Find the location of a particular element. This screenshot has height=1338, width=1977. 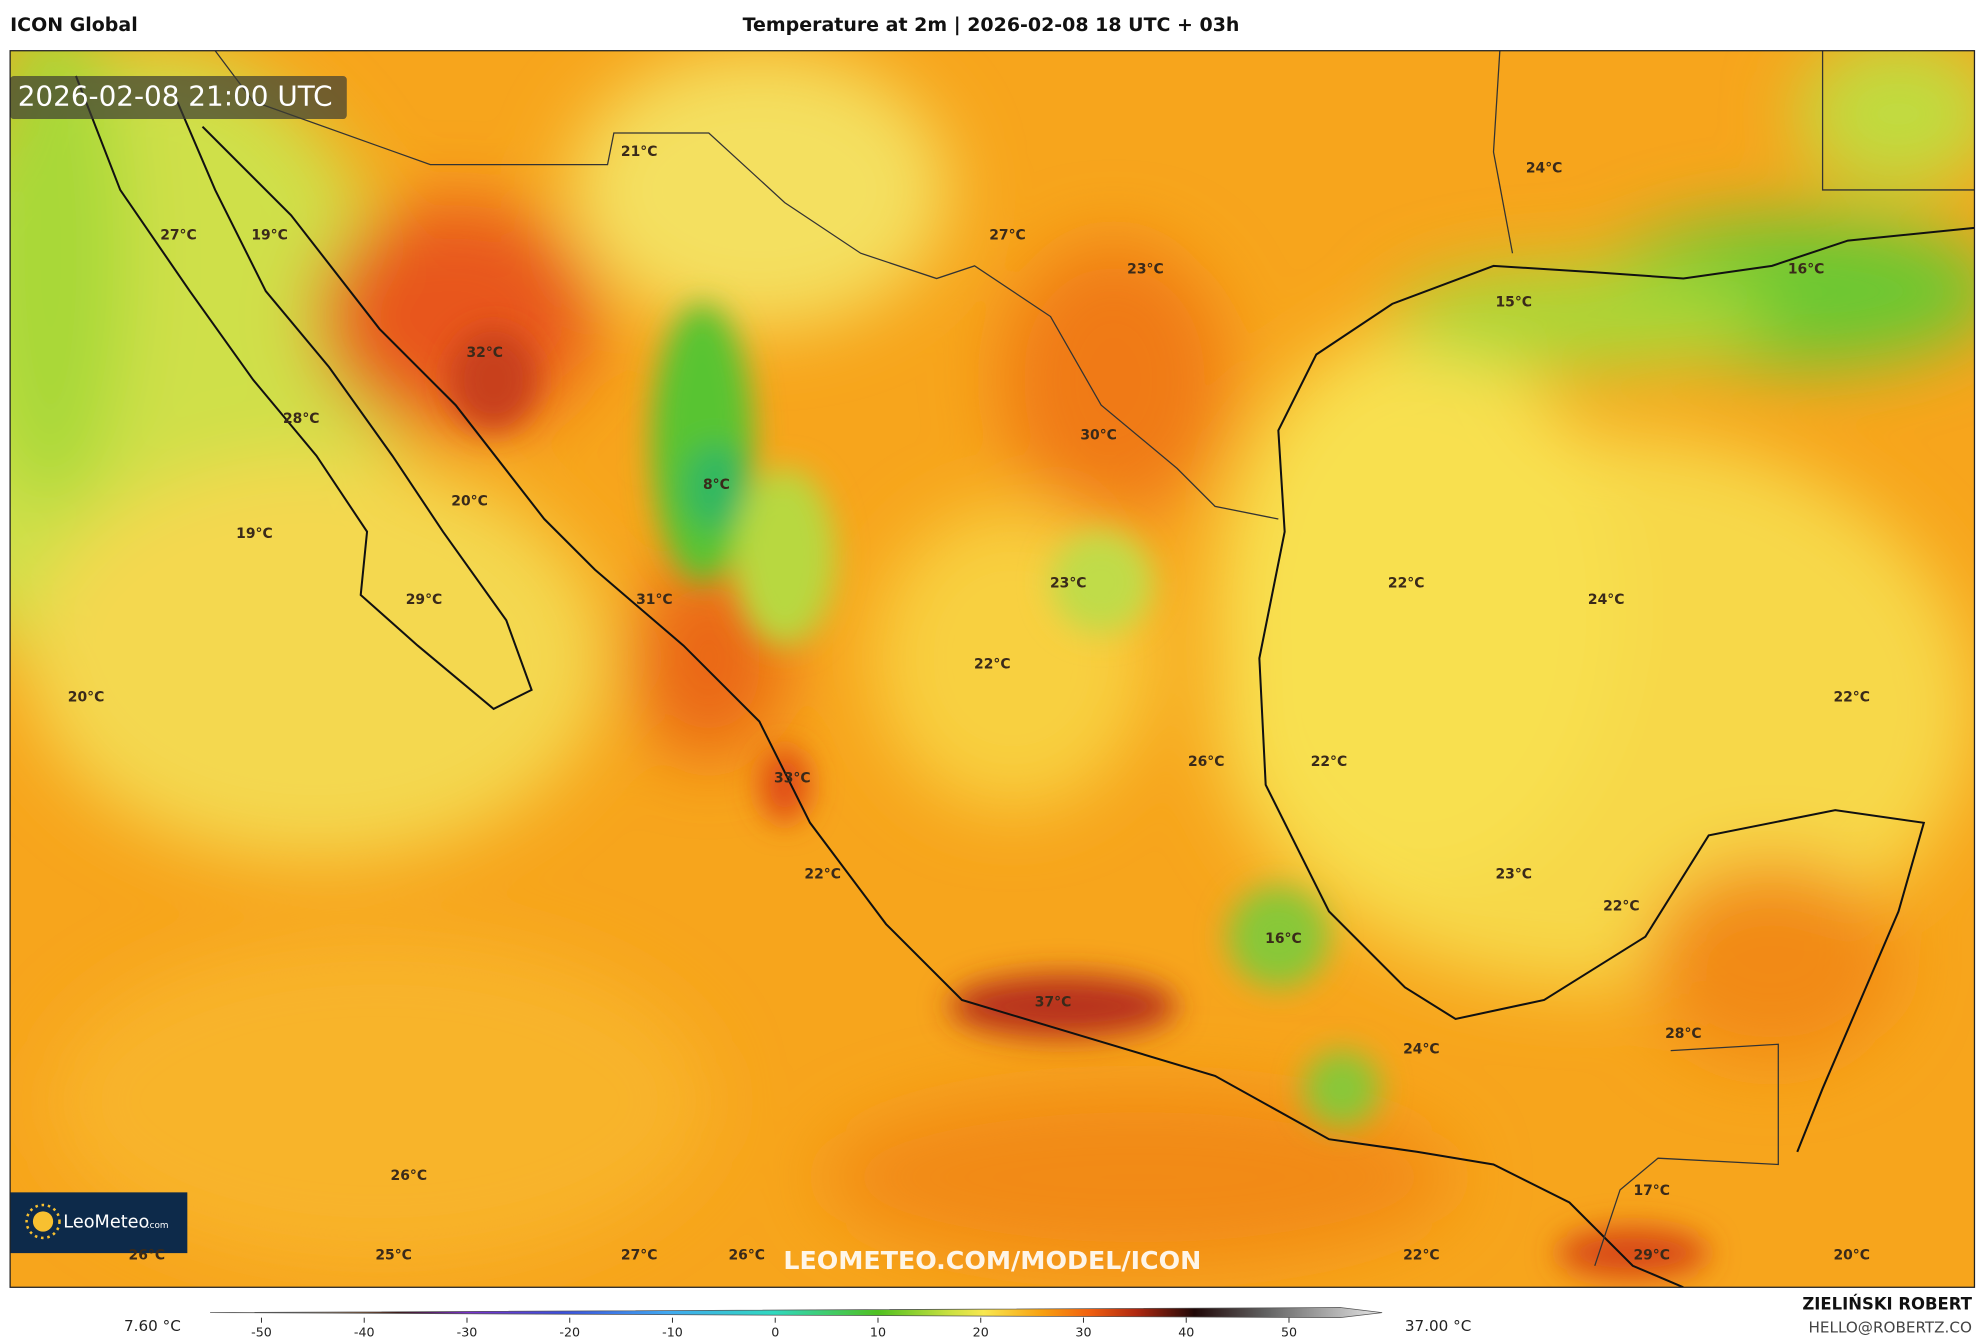

colorbar-tick-label: 30 is located at coordinates (1083, 1331).